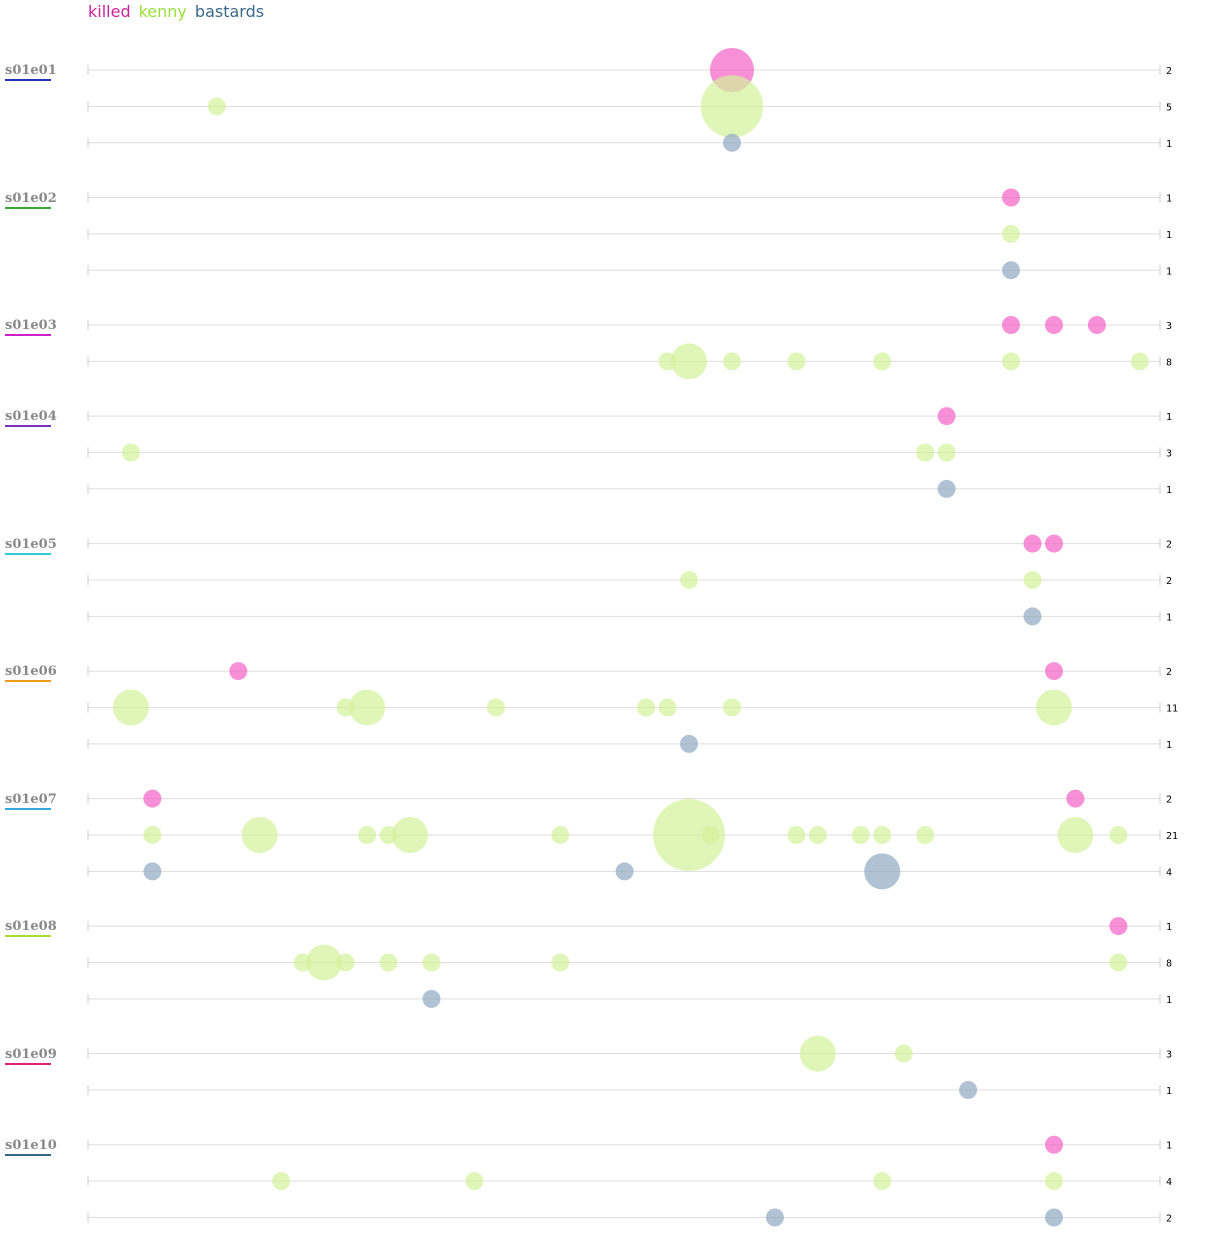 The image size is (1218, 1237). What do you see at coordinates (109, 11) in the screenshot?
I see `legend-killed: killed` at bounding box center [109, 11].